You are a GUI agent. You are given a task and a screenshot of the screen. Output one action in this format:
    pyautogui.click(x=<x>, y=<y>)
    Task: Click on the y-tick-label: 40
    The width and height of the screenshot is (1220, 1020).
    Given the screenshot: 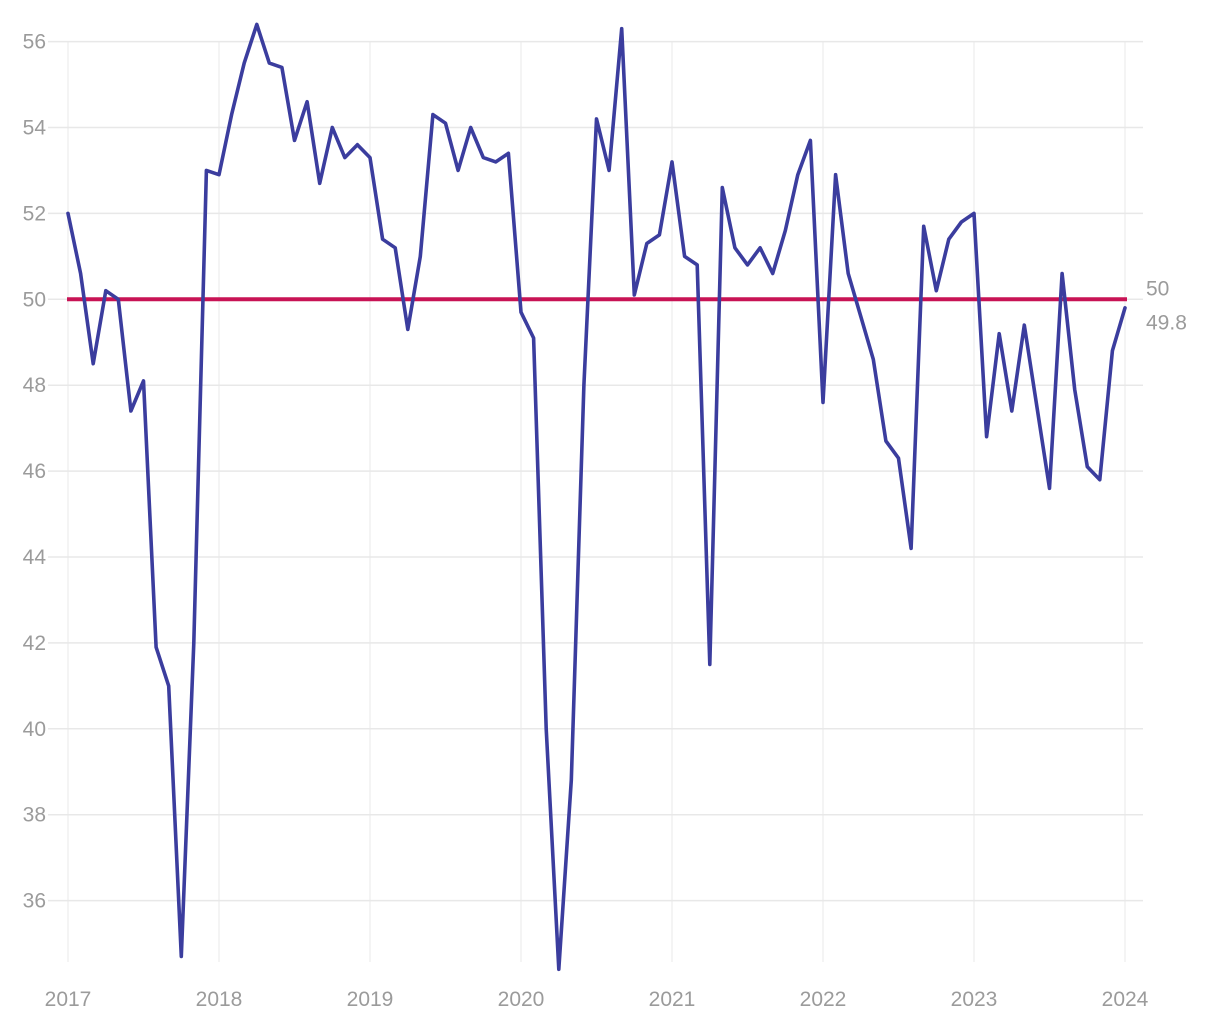 What is the action you would take?
    pyautogui.click(x=34, y=729)
    